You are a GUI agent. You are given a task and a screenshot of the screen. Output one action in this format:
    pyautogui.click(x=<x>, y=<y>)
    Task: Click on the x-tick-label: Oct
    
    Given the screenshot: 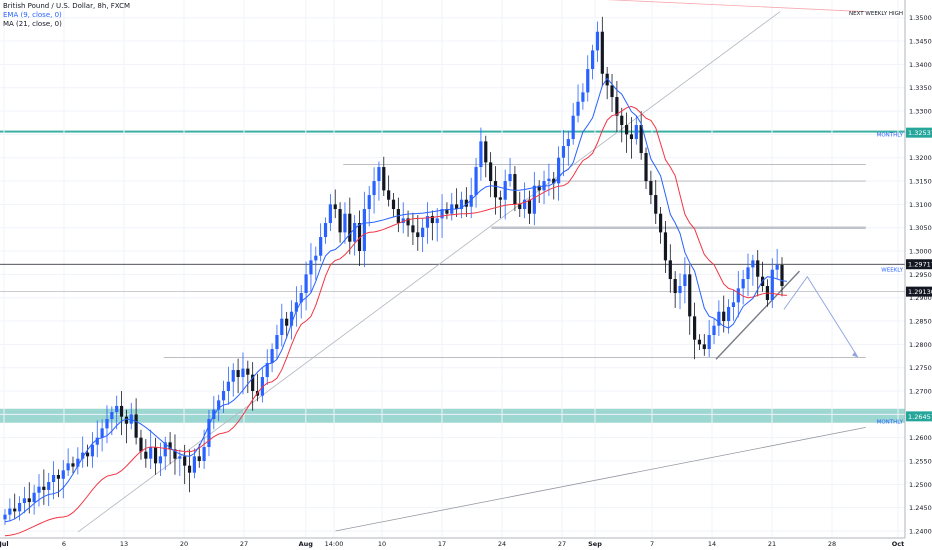 What is the action you would take?
    pyautogui.click(x=898, y=544)
    